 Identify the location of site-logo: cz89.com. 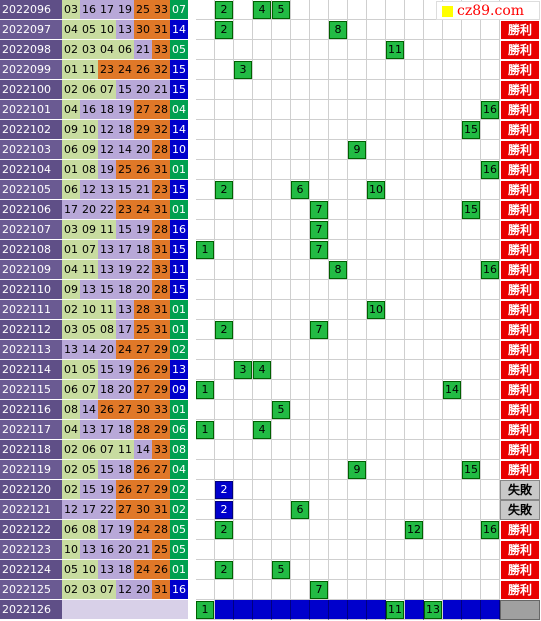
(488, 10).